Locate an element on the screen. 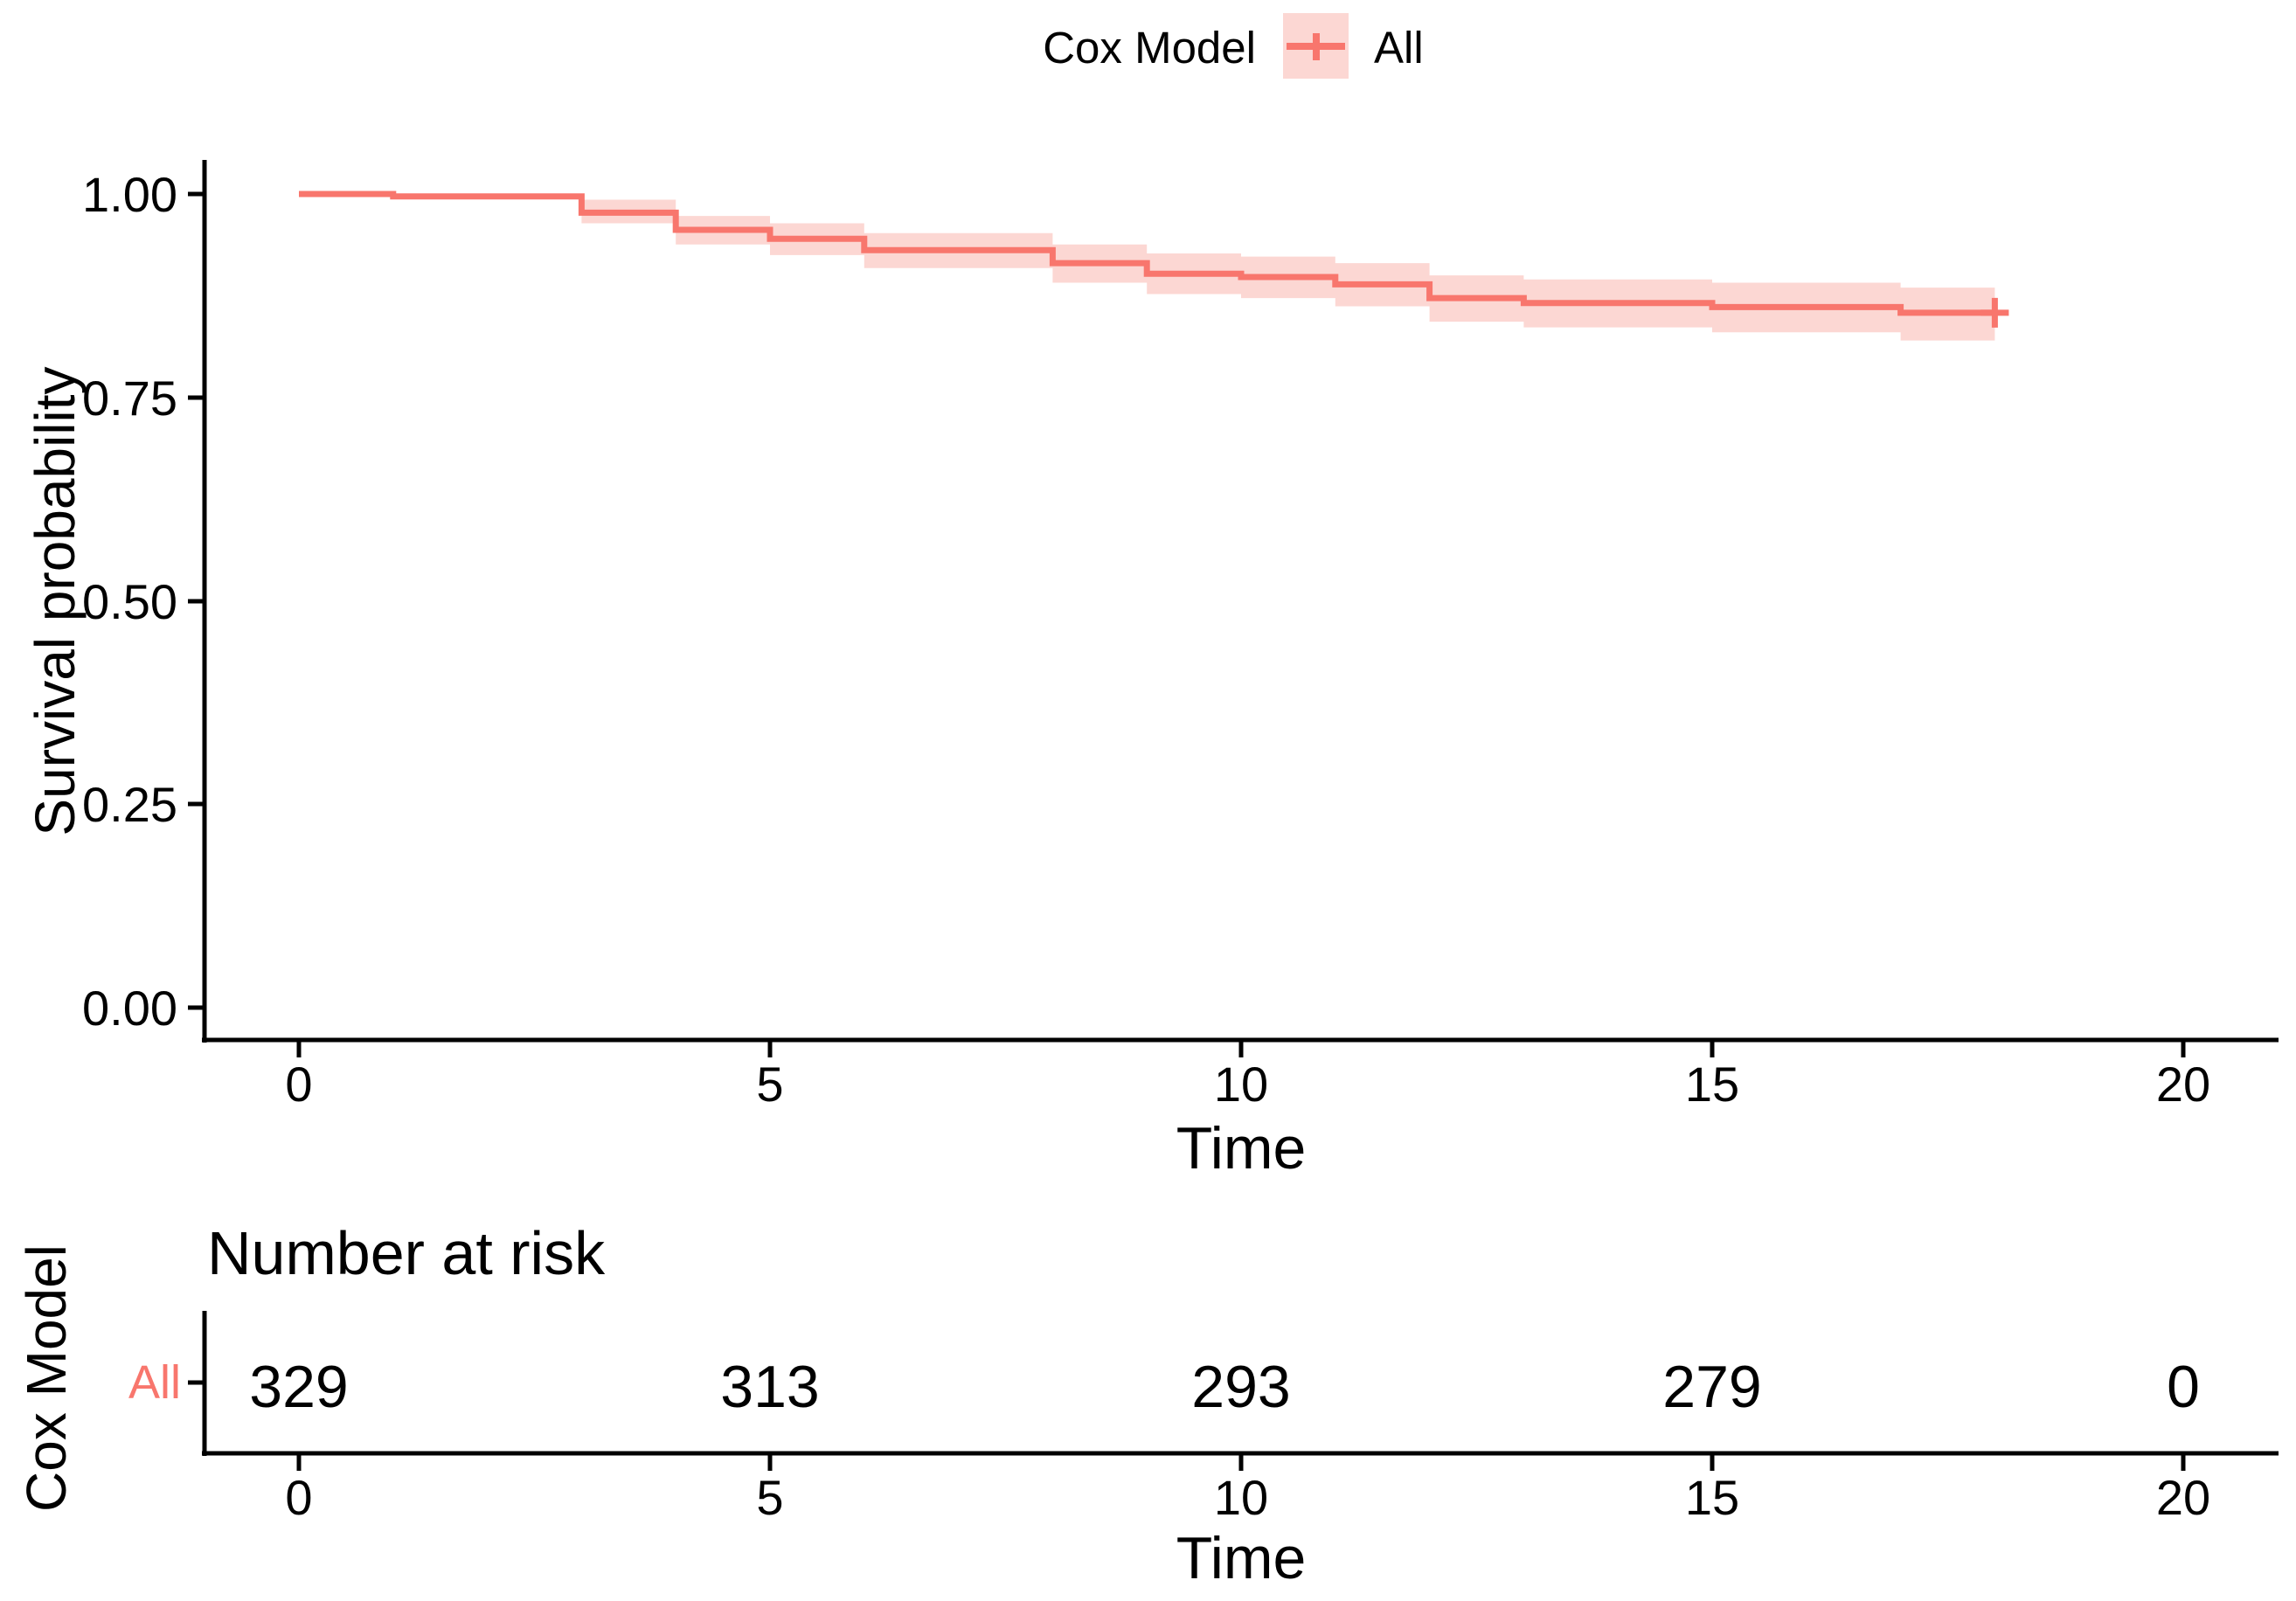  risk-table-title: Number at risk is located at coordinates (406, 1253).